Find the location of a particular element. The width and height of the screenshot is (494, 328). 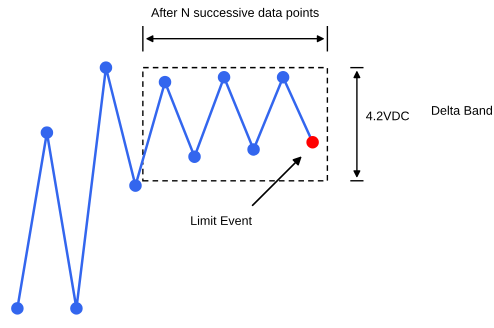

text: 4.2VDC is located at coordinates (388, 115).